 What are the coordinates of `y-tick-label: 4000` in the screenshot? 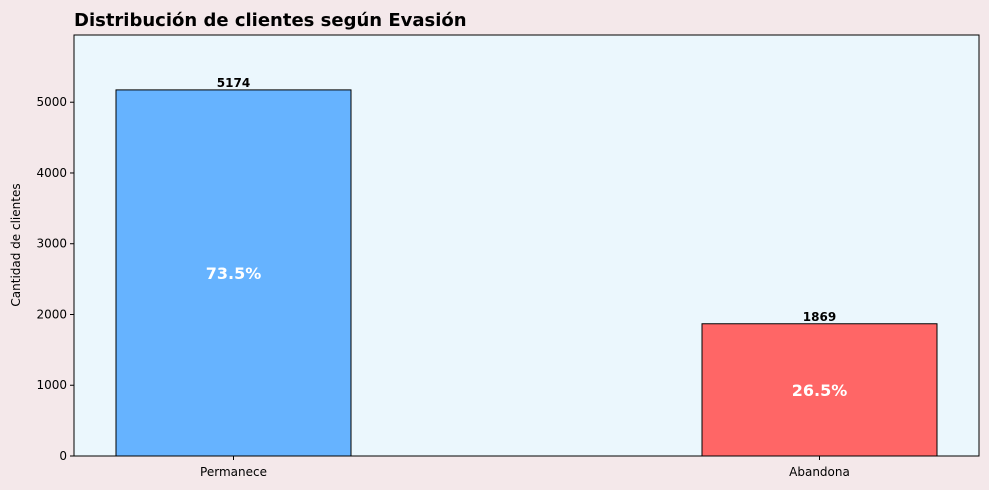 It's located at (51, 173).